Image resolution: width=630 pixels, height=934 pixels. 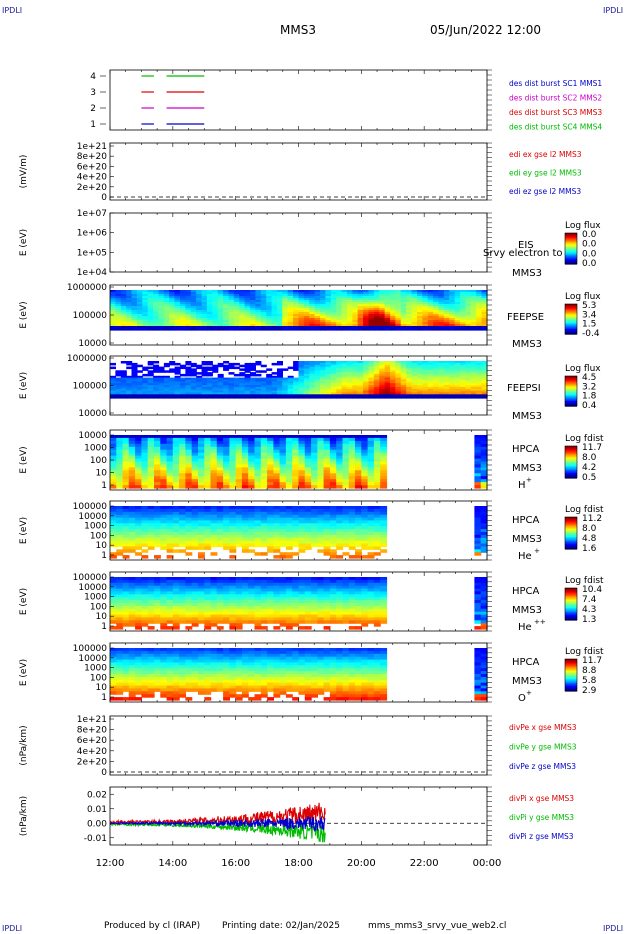 I want to click on y-tick-label: 1e+04, so click(x=92, y=273).